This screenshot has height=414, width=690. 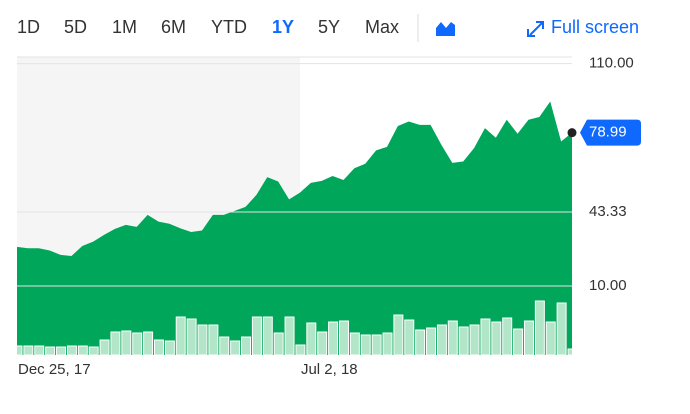 I want to click on y-tick-label: 43.33, so click(x=608, y=211).